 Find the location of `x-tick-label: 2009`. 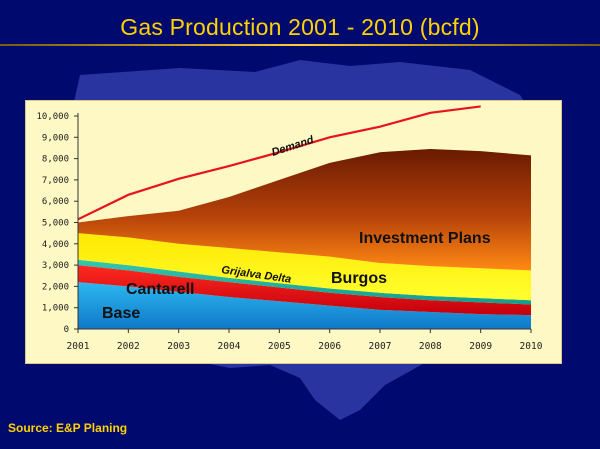

x-tick-label: 2009 is located at coordinates (480, 346).